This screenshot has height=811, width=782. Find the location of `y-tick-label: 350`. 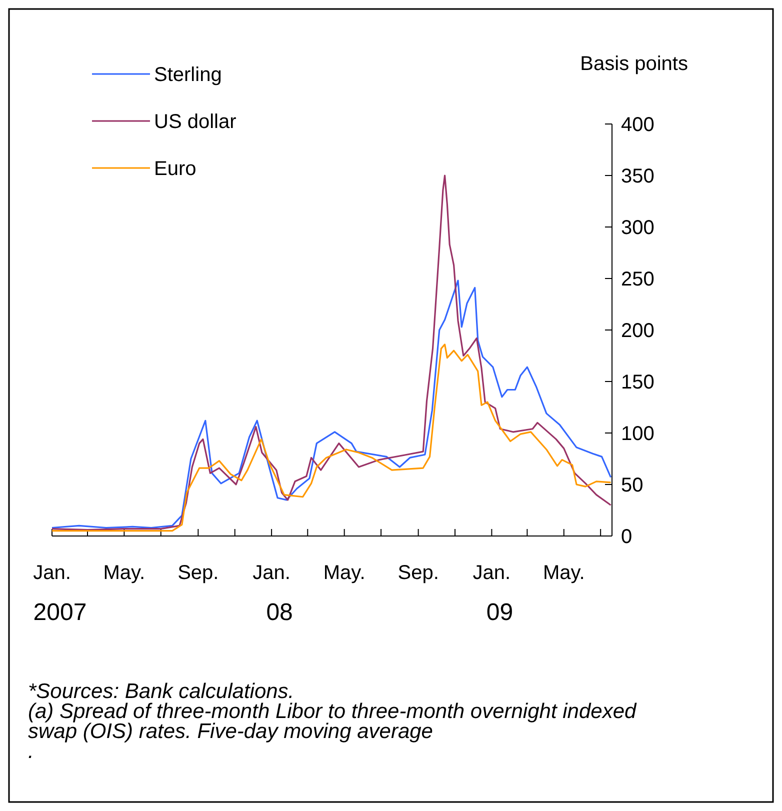

y-tick-label: 350 is located at coordinates (637, 177).